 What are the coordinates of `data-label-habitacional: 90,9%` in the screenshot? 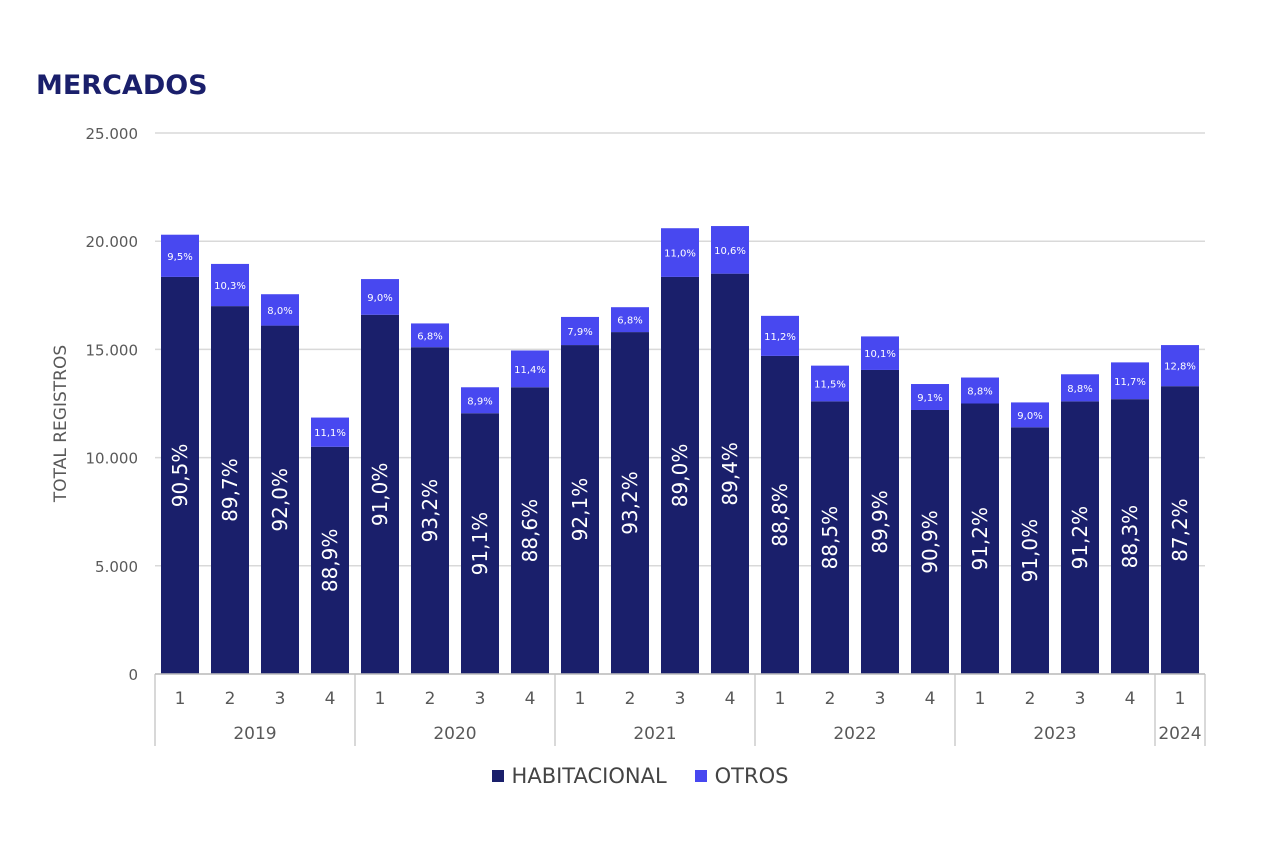 It's located at (930, 542).